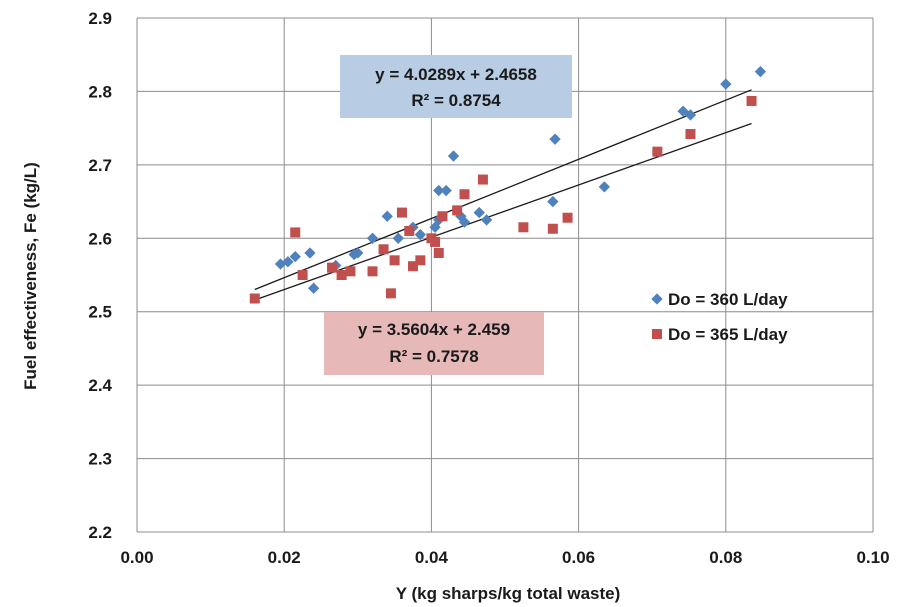  I want to click on x-tick-label: 0.06, so click(578, 557).